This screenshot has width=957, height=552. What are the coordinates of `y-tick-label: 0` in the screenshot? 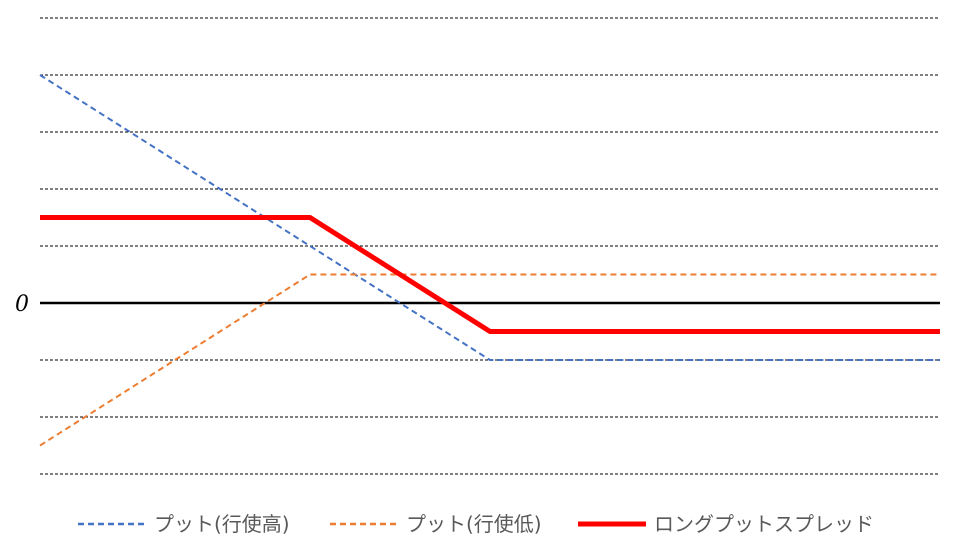 It's located at (22, 304).